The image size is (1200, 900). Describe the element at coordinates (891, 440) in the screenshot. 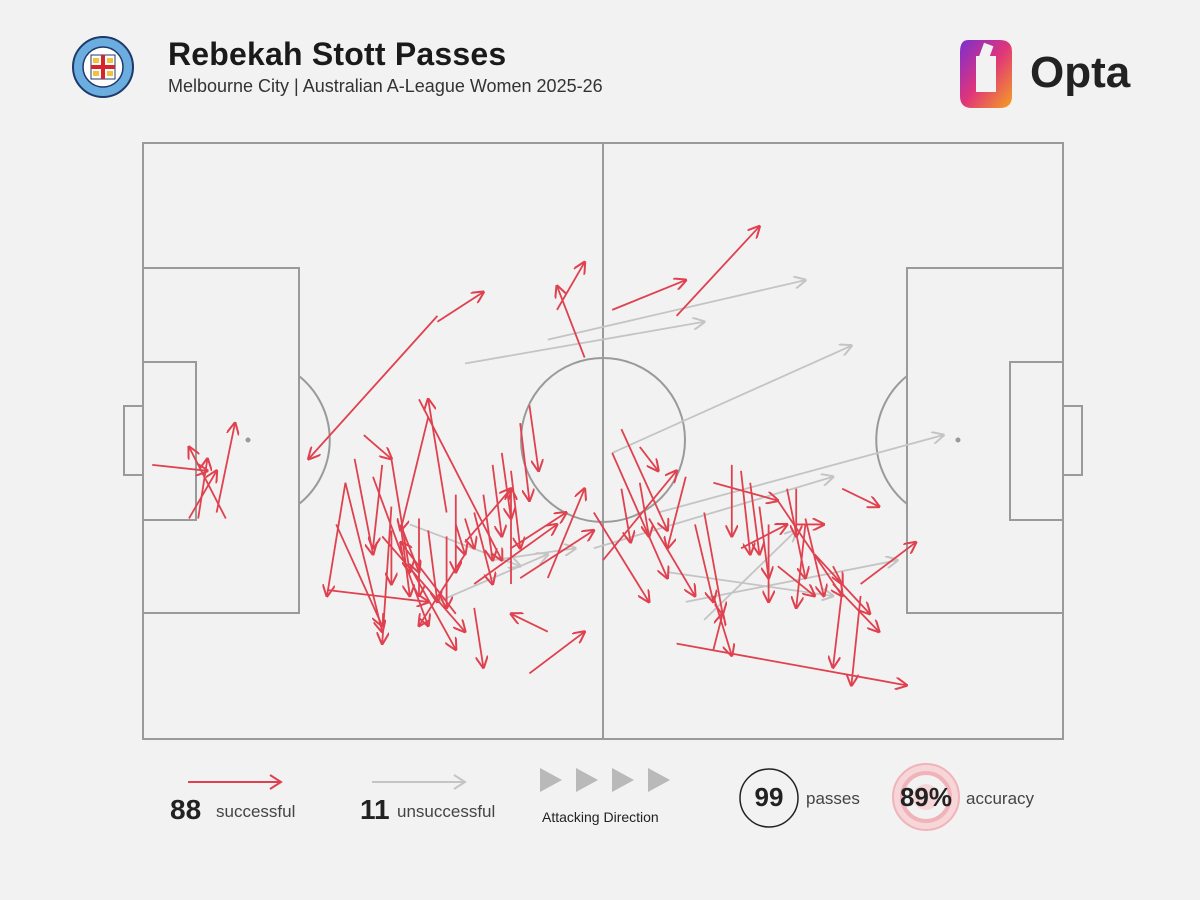

I see `right-penalty-arc` at that location.